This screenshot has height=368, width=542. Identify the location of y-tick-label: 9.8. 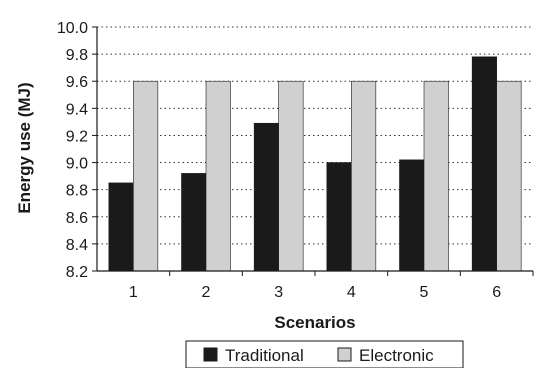
(77, 55).